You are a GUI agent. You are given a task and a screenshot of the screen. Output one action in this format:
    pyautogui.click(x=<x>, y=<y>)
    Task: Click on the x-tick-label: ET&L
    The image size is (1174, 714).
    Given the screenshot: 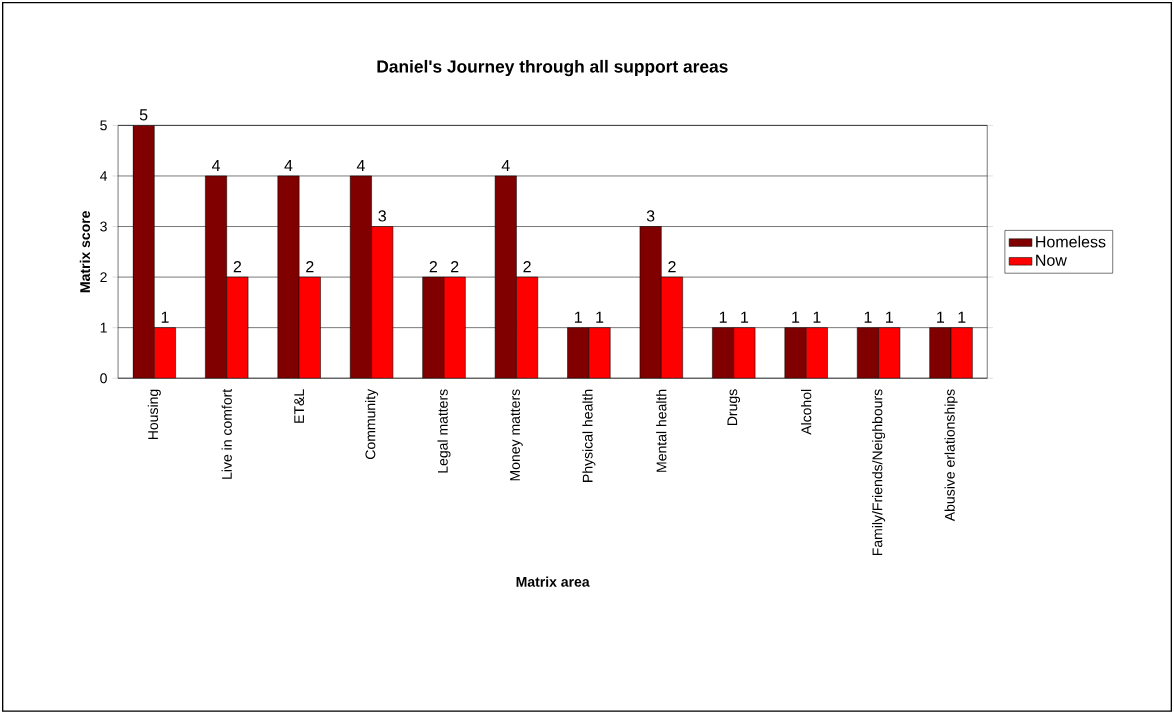 What is the action you would take?
    pyautogui.click(x=299, y=406)
    